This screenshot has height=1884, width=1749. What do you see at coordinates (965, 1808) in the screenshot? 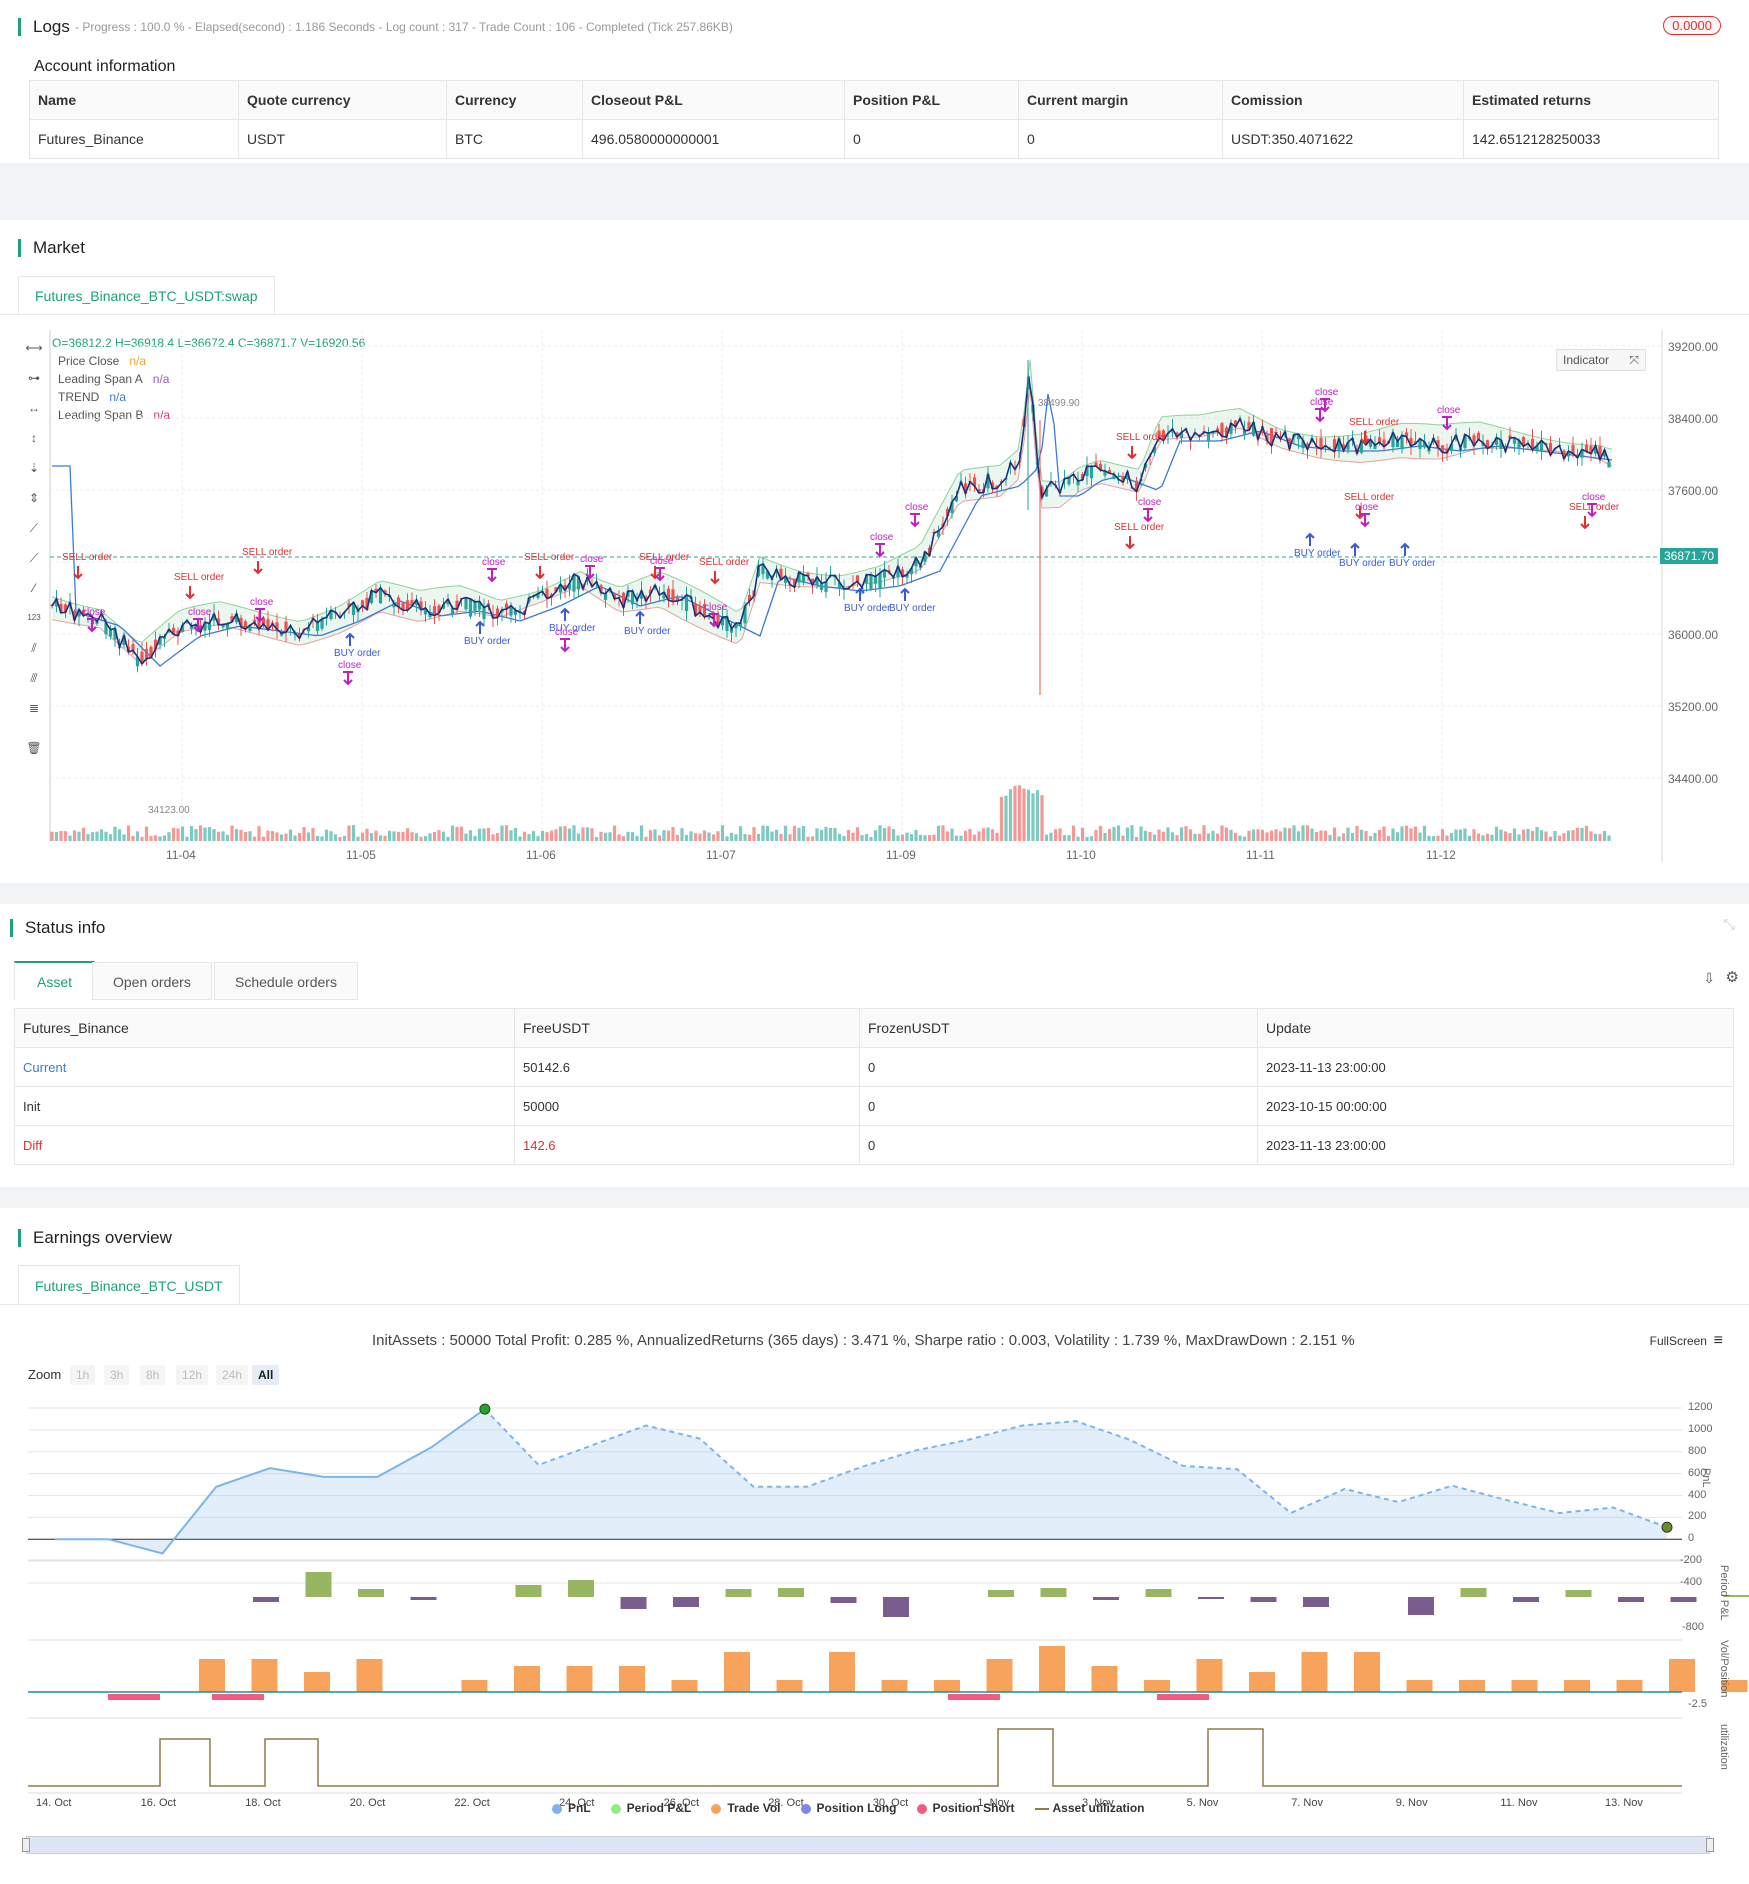
I see `legend-item: Position Short` at bounding box center [965, 1808].